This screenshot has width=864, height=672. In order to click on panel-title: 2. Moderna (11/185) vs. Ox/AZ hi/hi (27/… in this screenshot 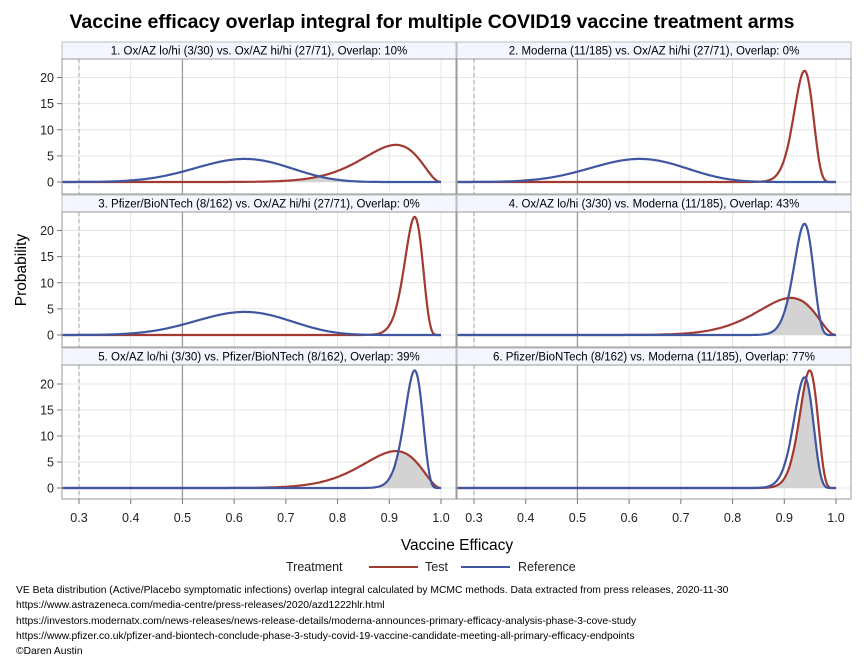, I will do `click(654, 52)`.